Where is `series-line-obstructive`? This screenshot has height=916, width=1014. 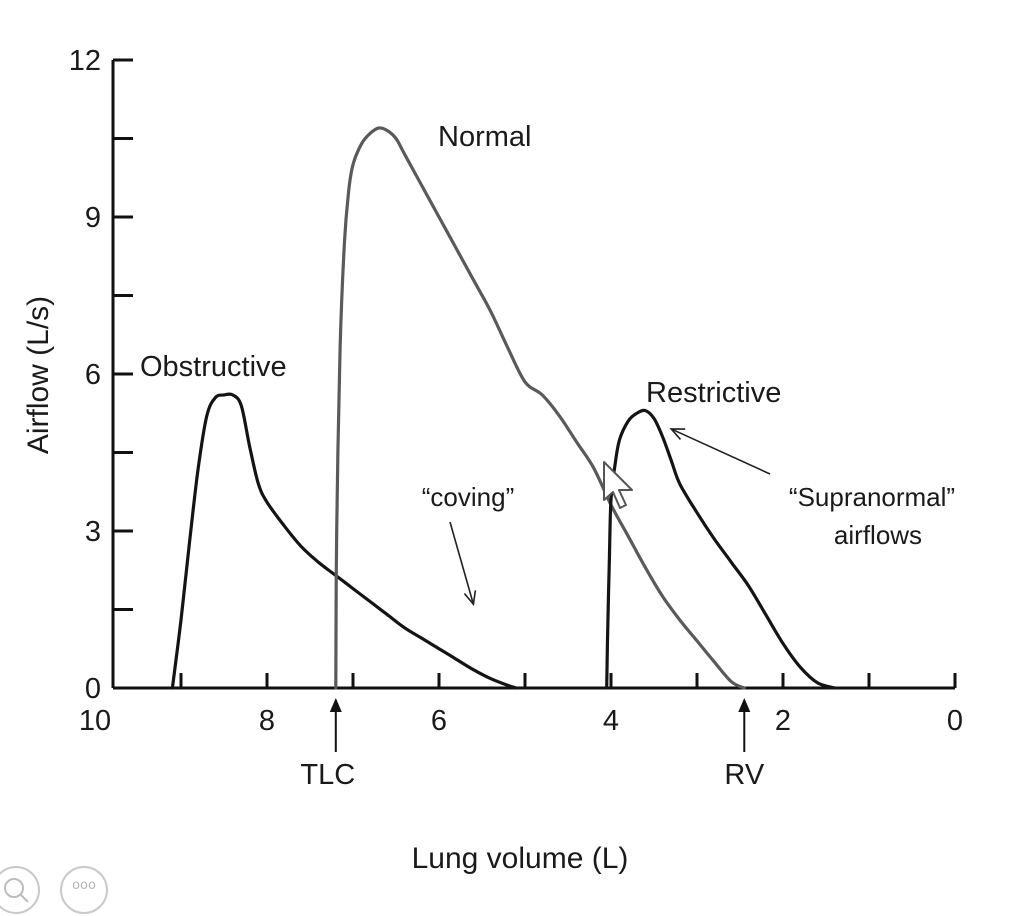 series-line-obstructive is located at coordinates (344, 541).